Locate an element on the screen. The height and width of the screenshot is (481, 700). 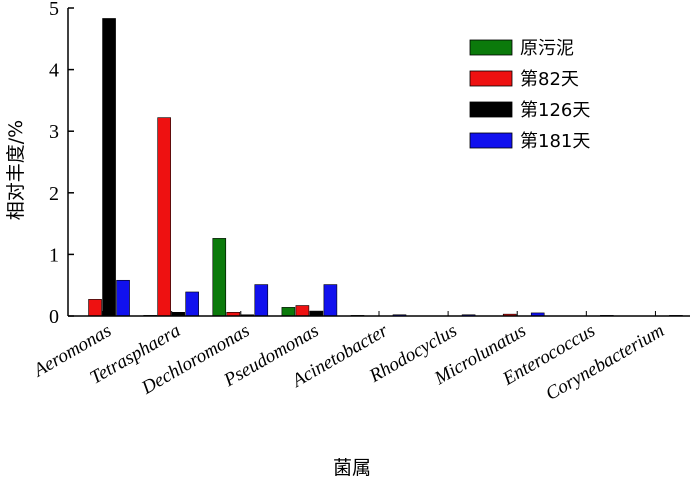
x-tick-label: Corynebacterium is located at coordinates (605, 362).